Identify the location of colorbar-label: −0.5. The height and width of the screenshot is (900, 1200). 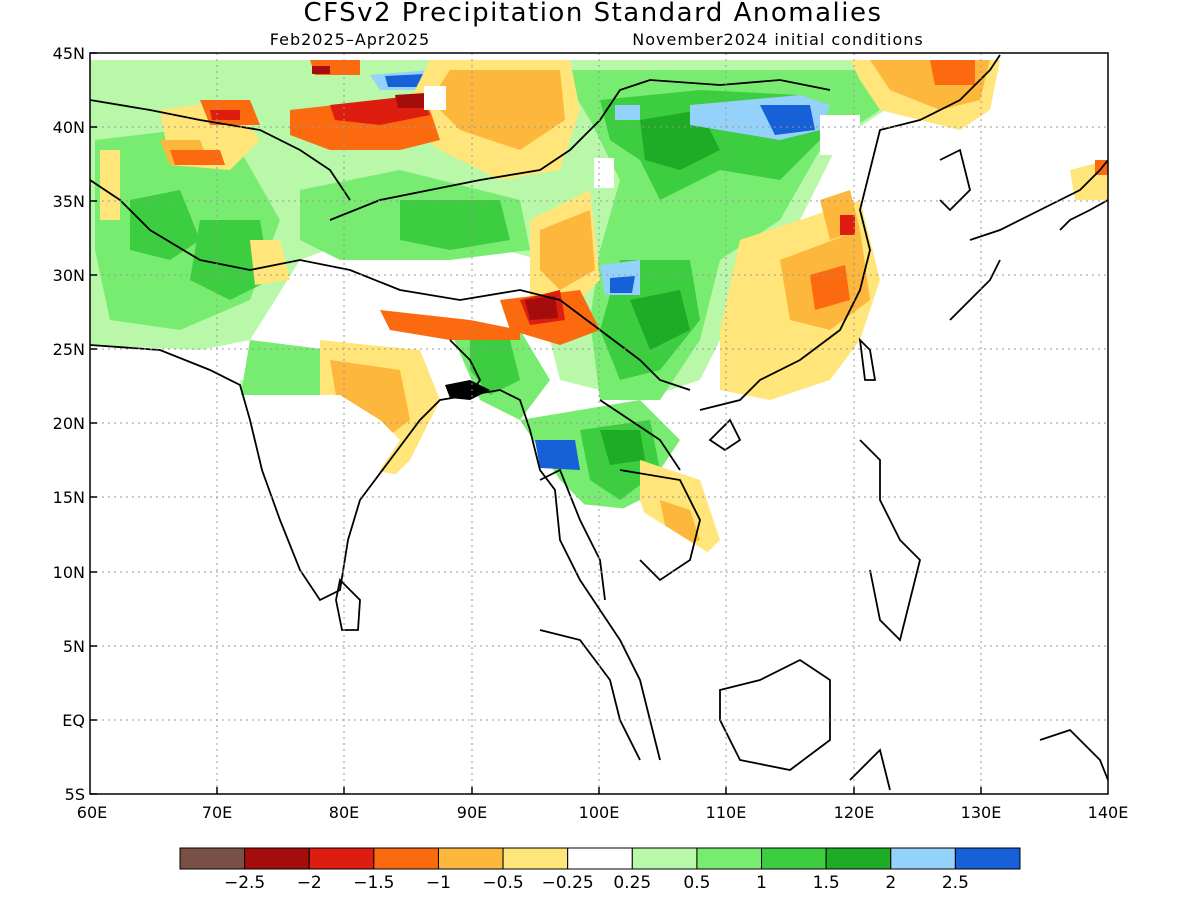
(502, 883).